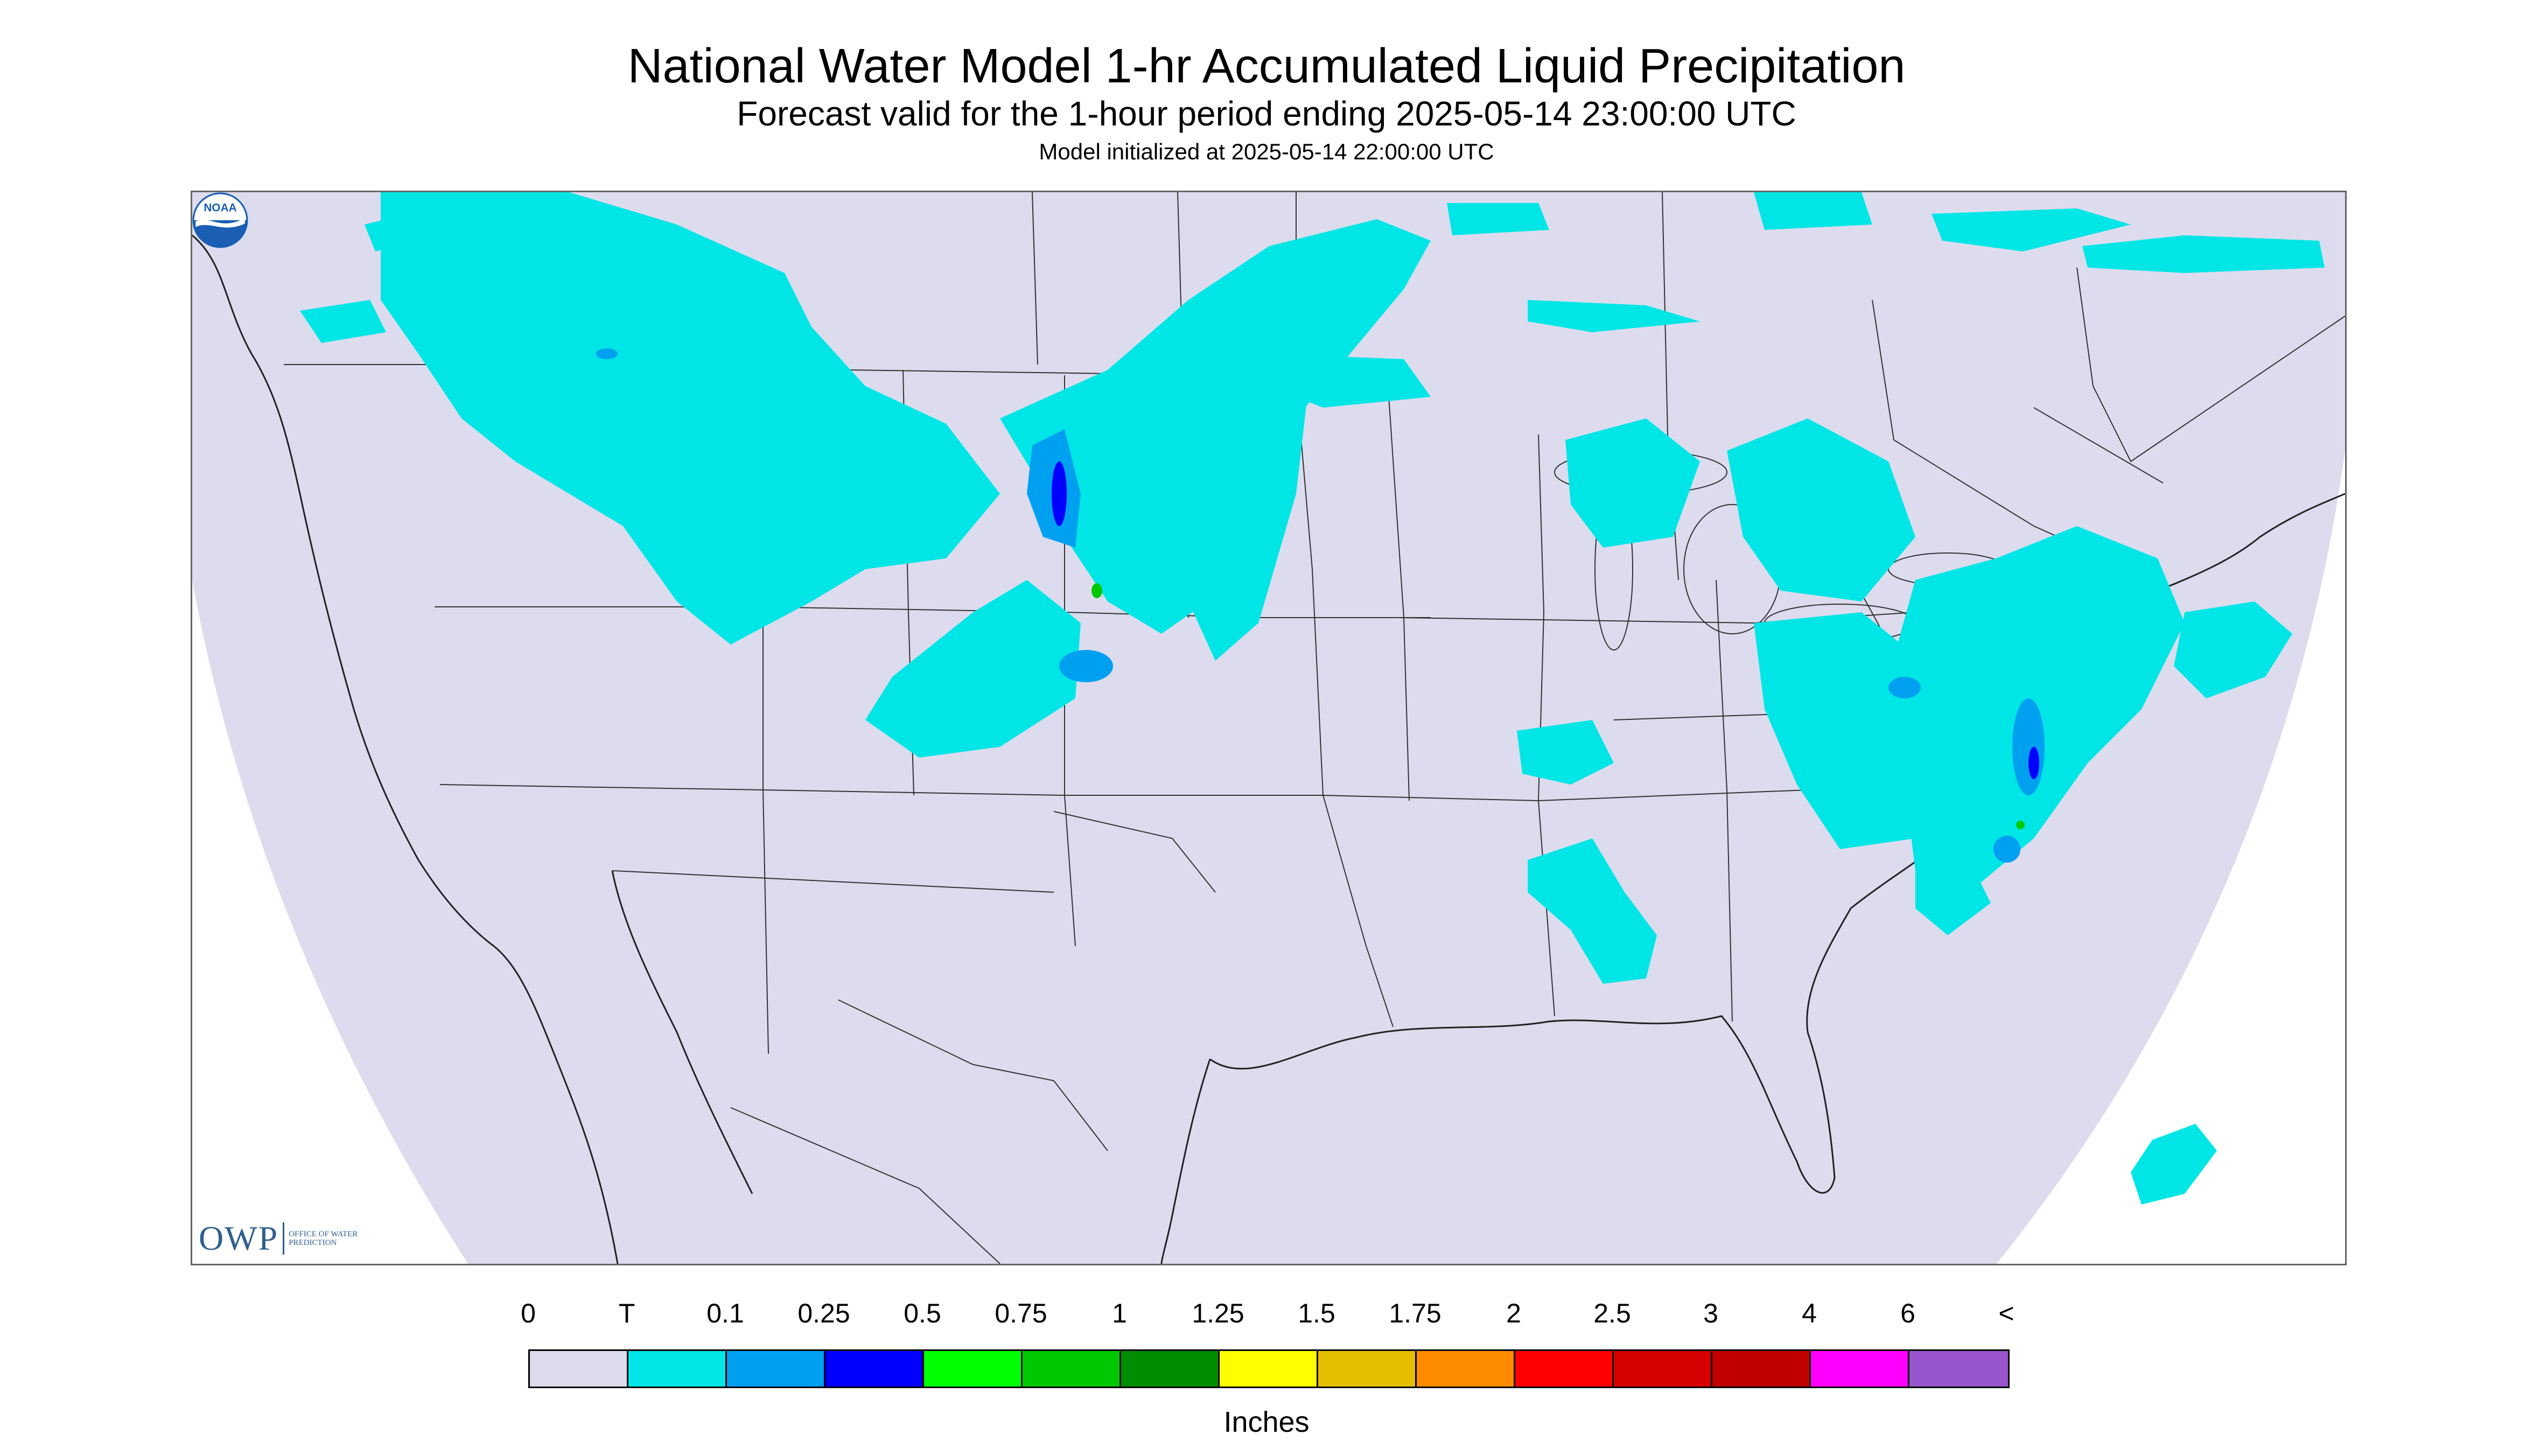 The height and width of the screenshot is (1456, 2533). Describe the element at coordinates (1218, 1313) in the screenshot. I see `legend-label: 1.25` at that location.